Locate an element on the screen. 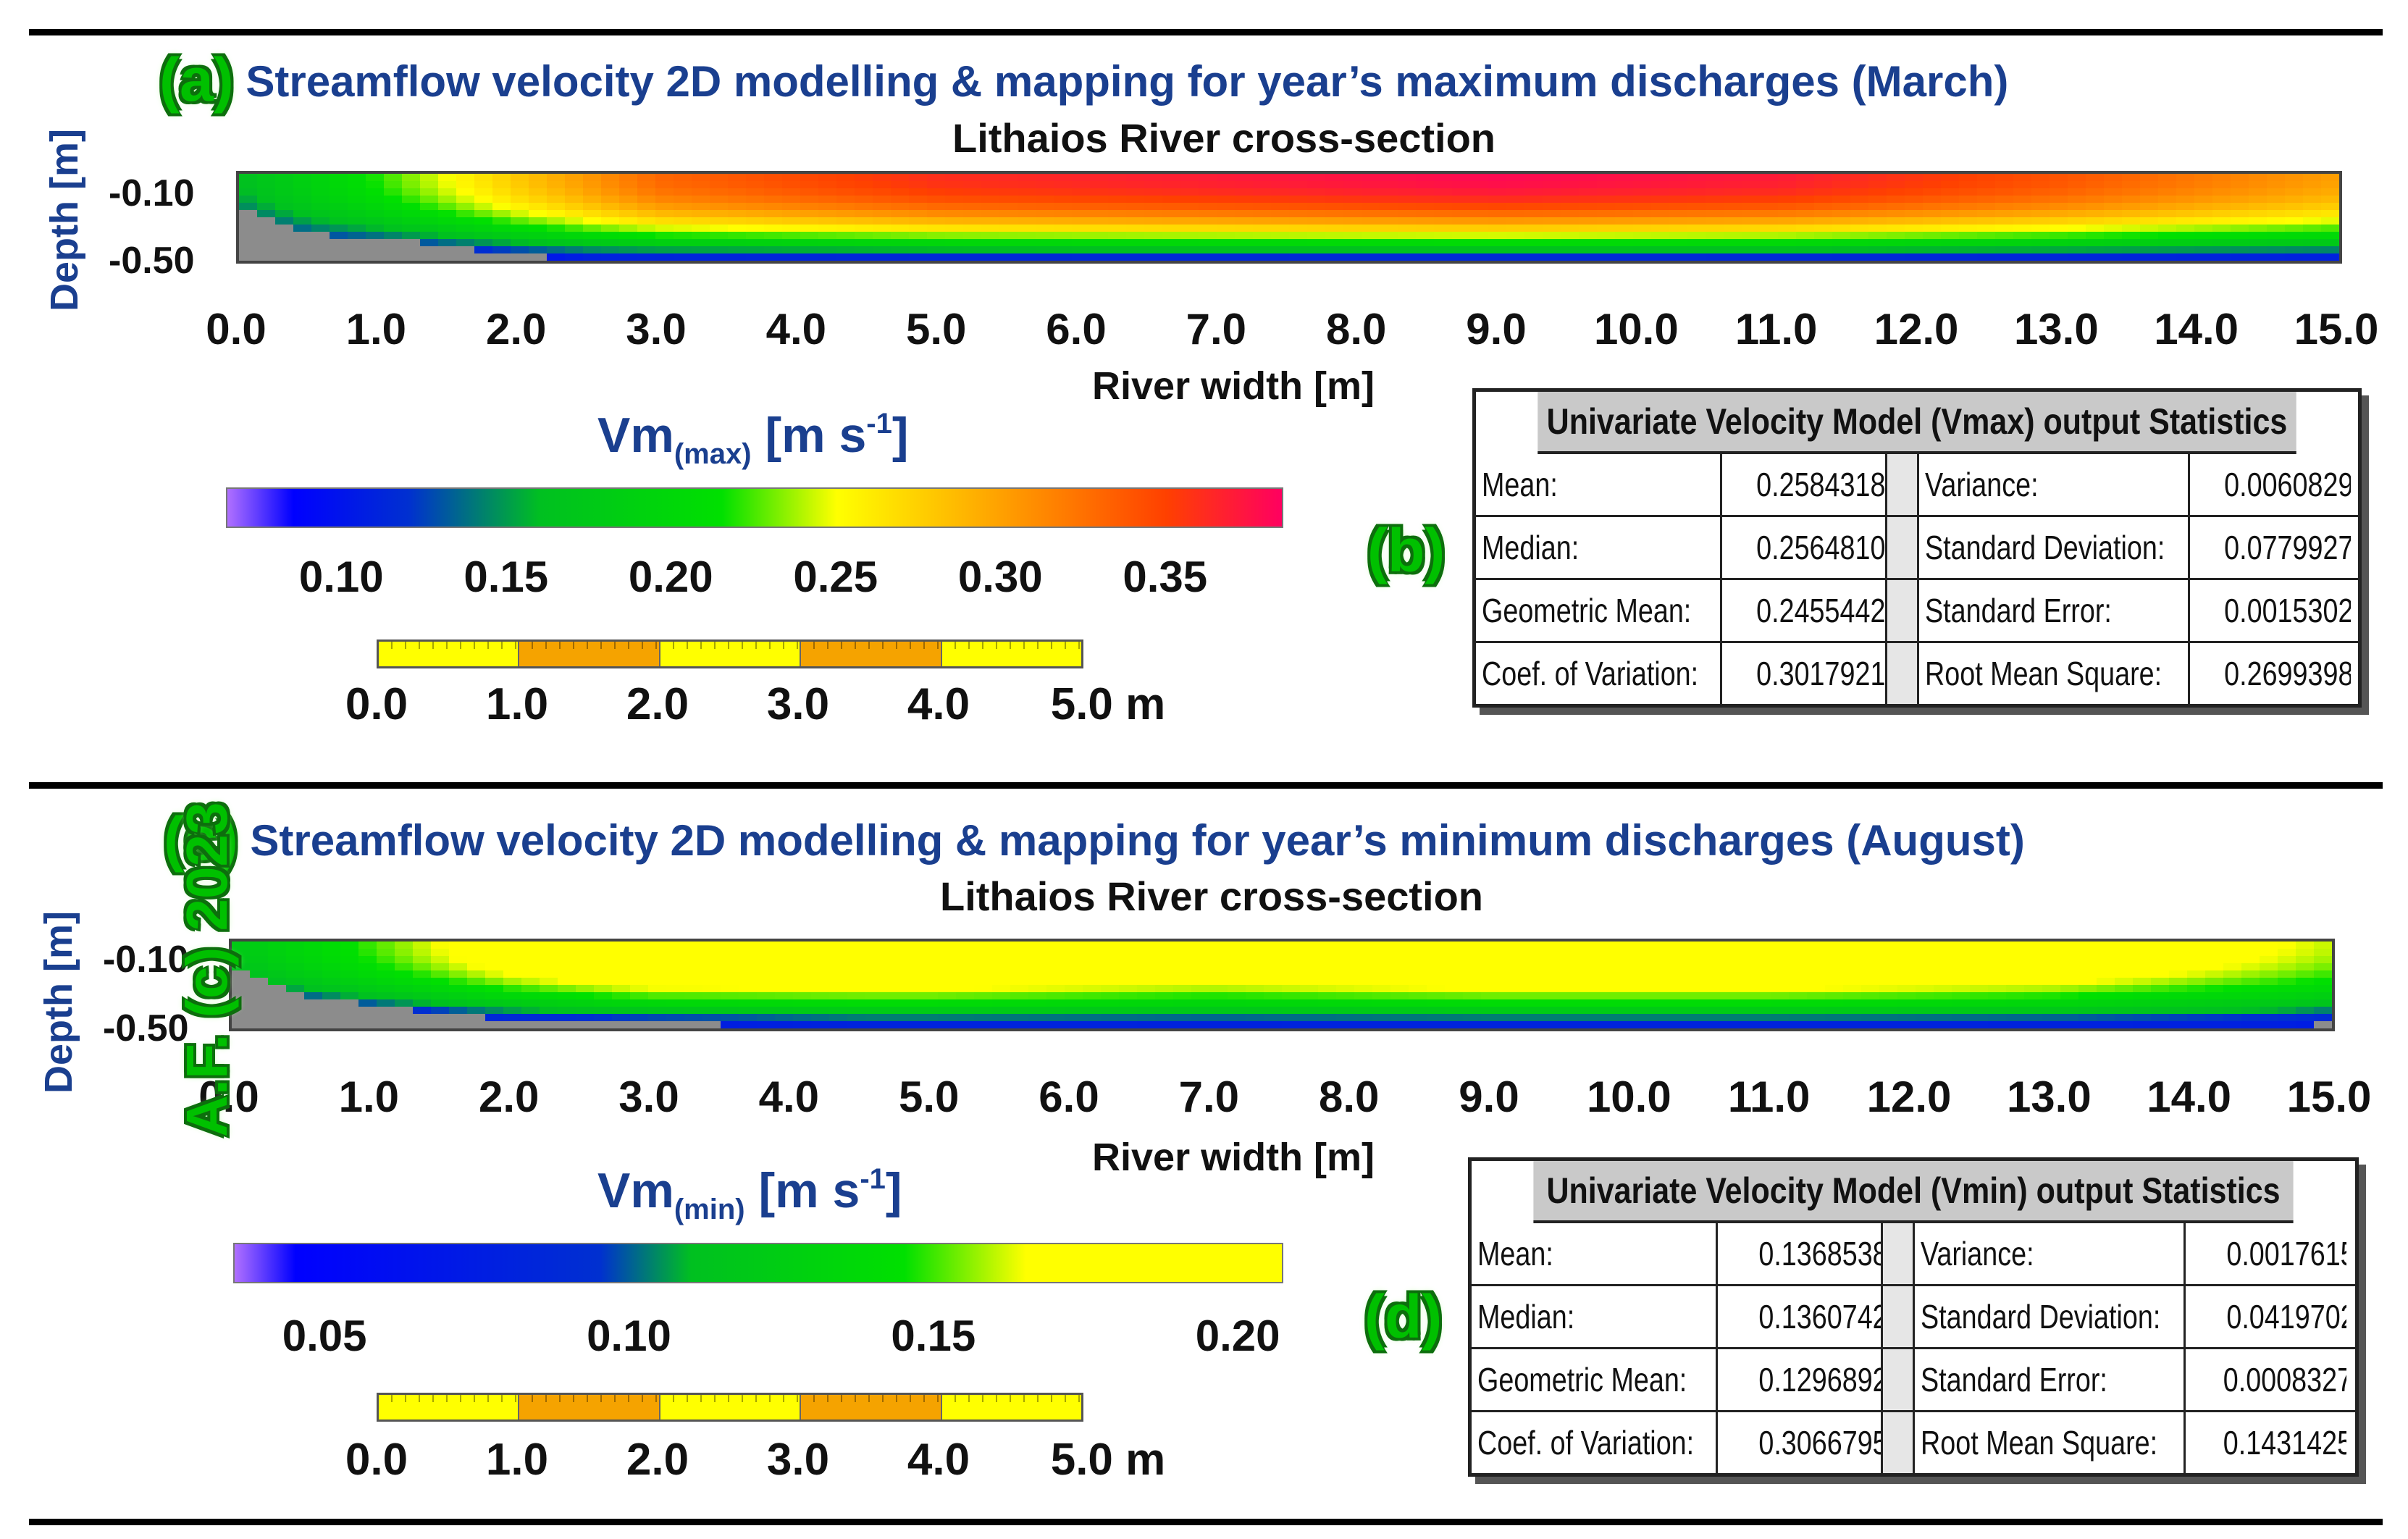 This screenshot has height=1539, width=2408. stat-name: Median: is located at coordinates (1599, 548).